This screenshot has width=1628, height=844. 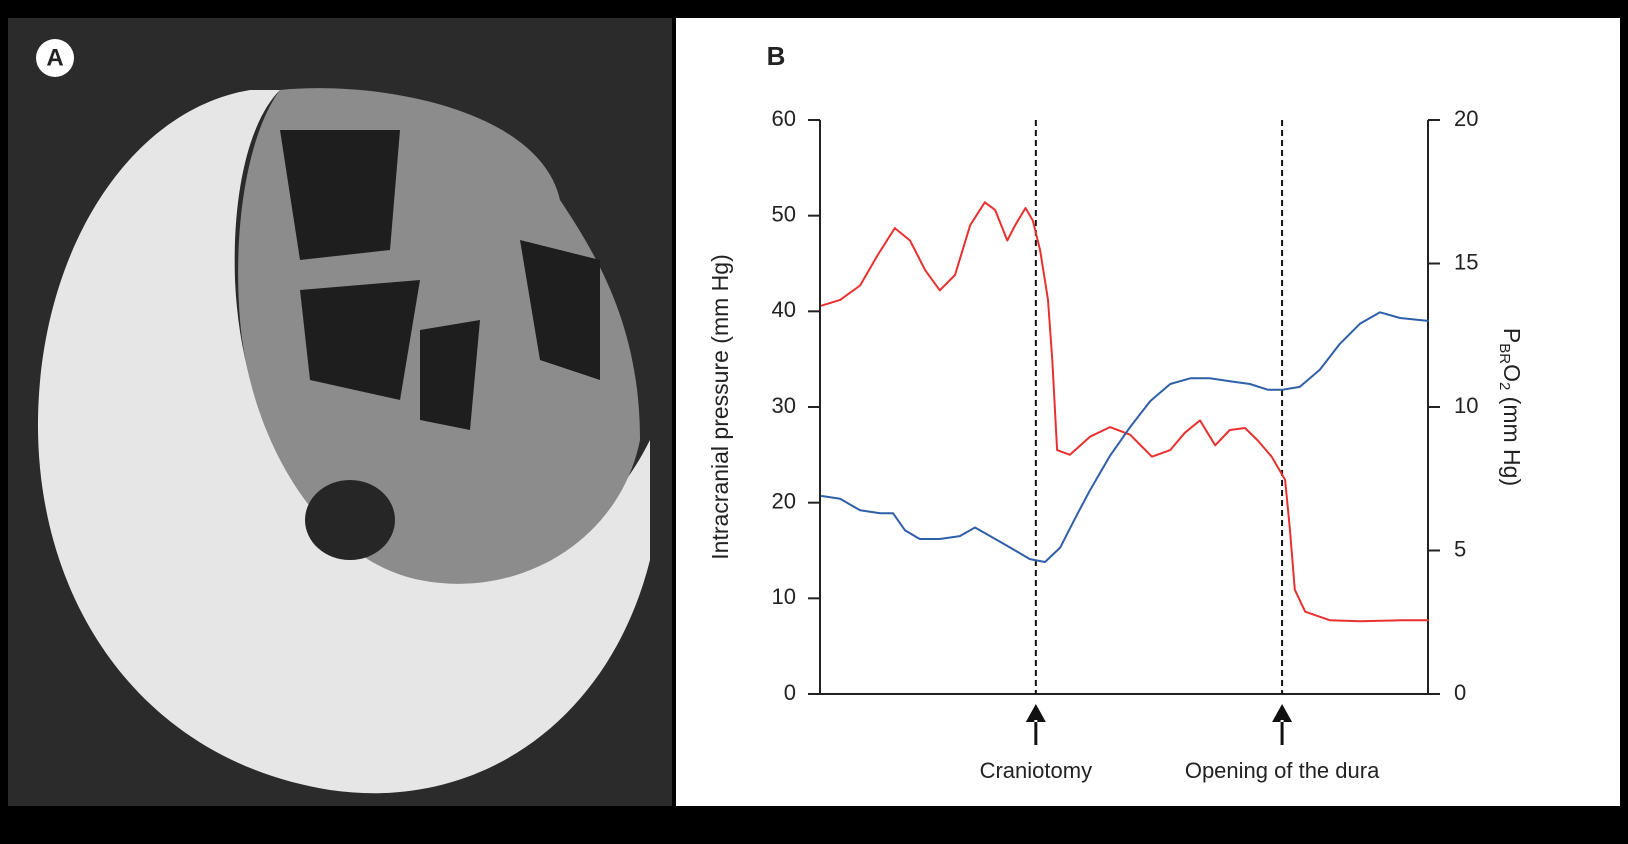 I want to click on y2-tick-label: 0, so click(x=1460, y=692).